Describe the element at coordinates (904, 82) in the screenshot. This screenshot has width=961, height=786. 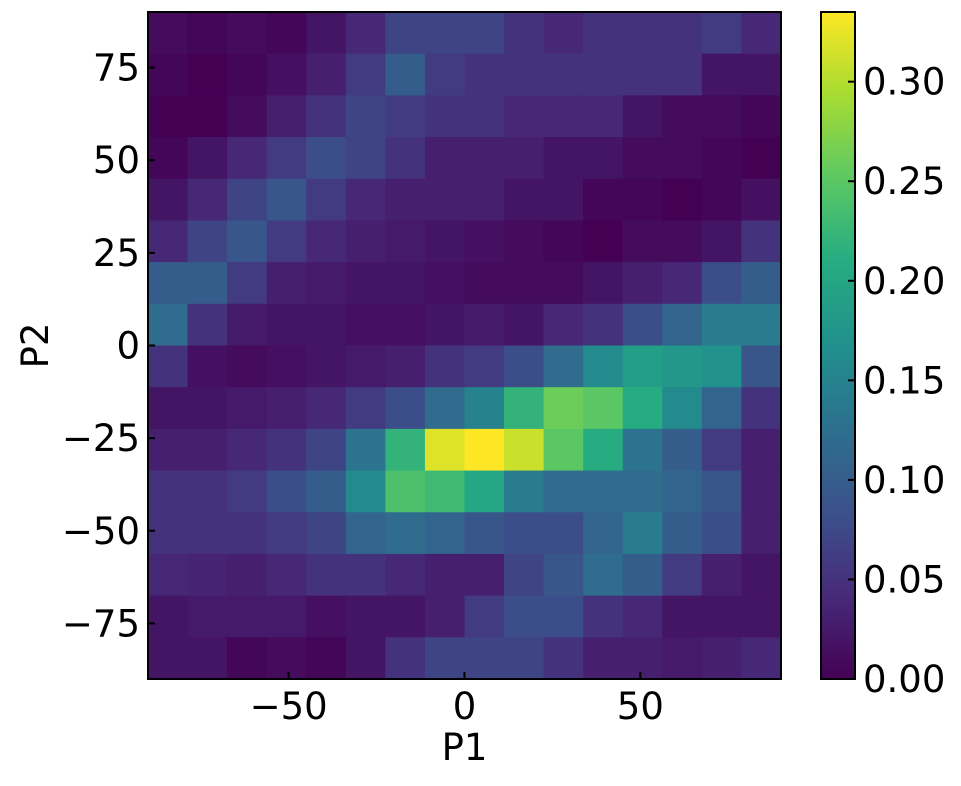
I see `colorbar-tick-label: 0.30` at that location.